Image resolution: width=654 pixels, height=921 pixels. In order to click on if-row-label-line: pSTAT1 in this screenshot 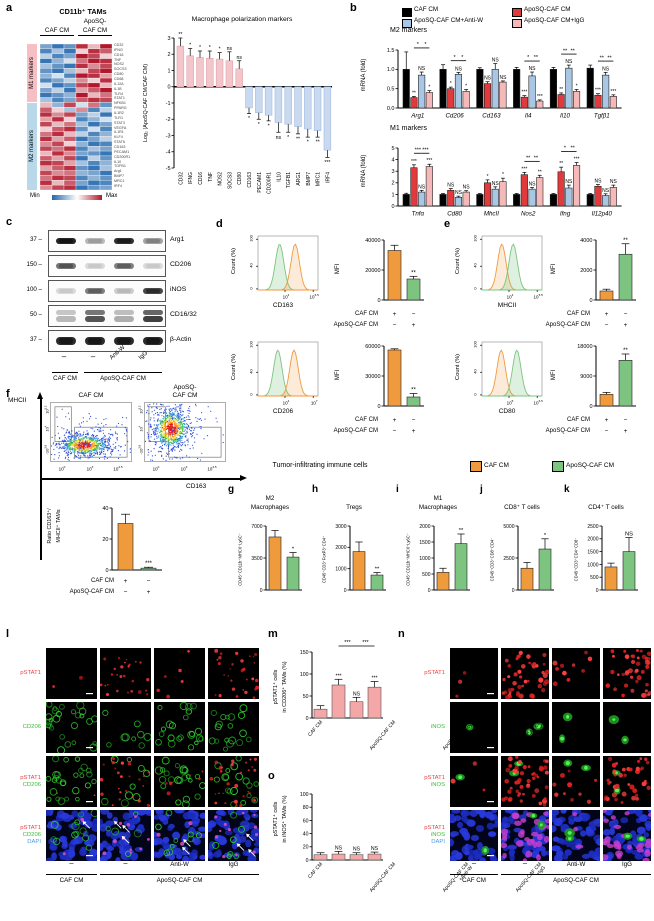, I will do `click(434, 777)`.